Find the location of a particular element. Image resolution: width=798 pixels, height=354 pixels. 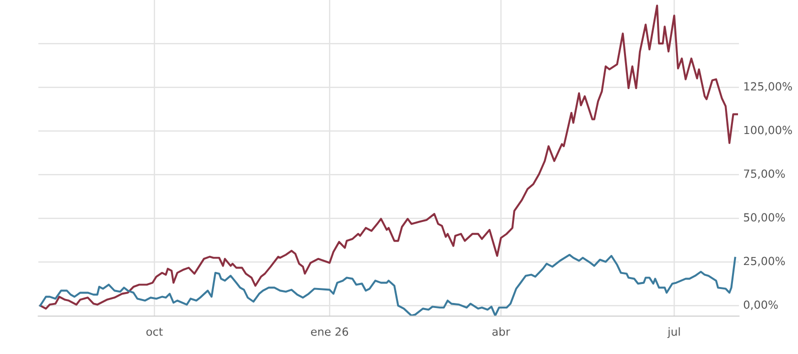

x-tick-label: abr is located at coordinates (501, 331).